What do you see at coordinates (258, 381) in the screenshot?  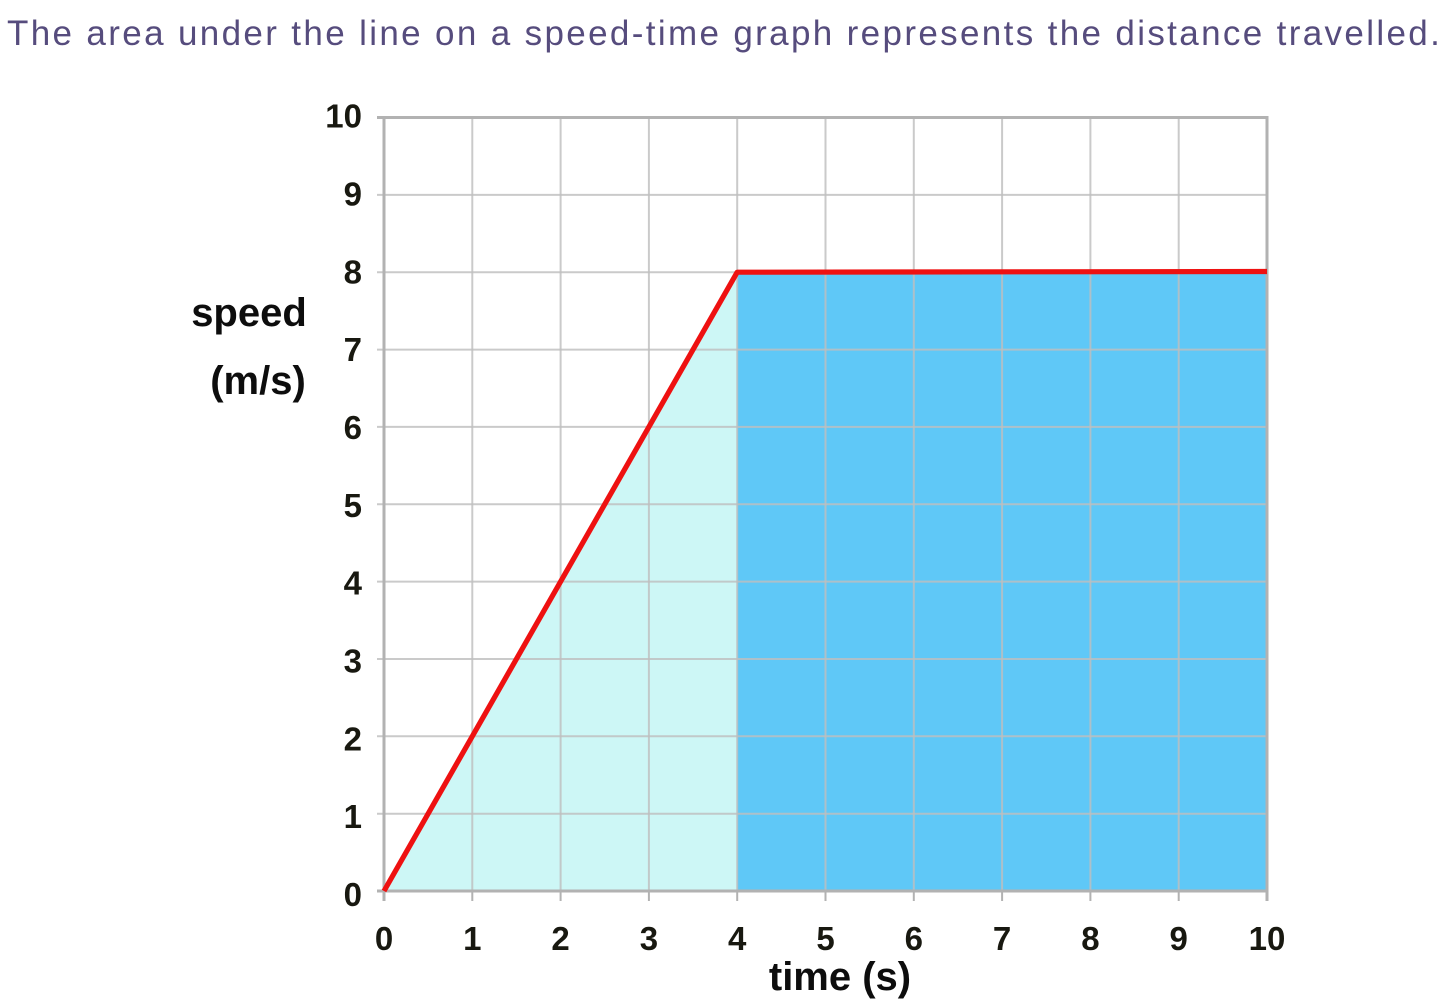 I see `svg-text: (m/s)` at bounding box center [258, 381].